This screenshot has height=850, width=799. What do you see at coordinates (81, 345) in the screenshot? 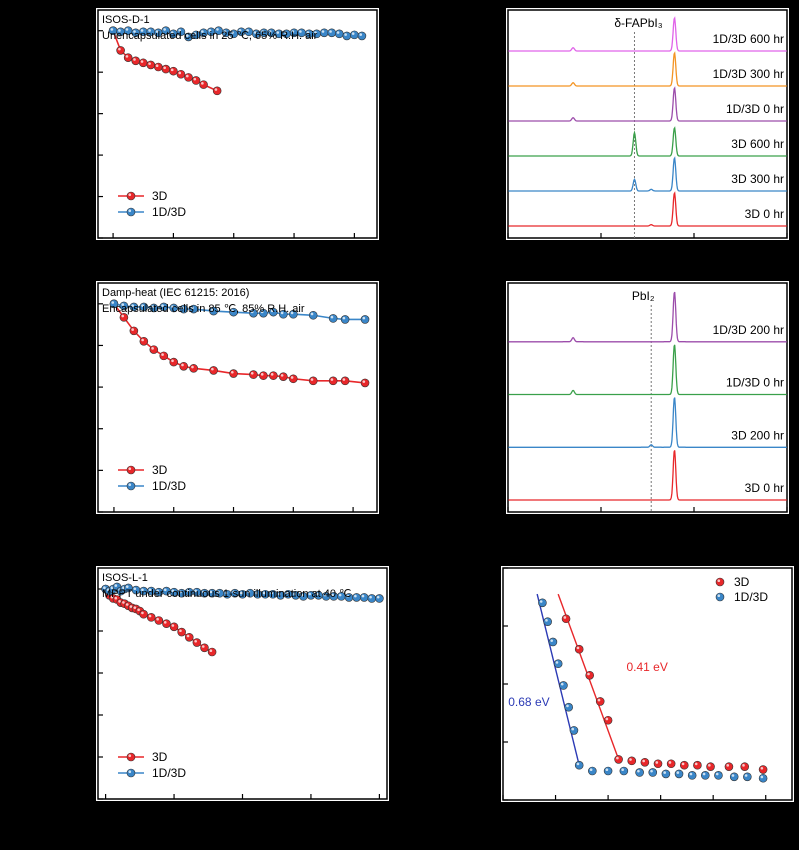
I see `y-tick-label: 0.8` at bounding box center [81, 345].